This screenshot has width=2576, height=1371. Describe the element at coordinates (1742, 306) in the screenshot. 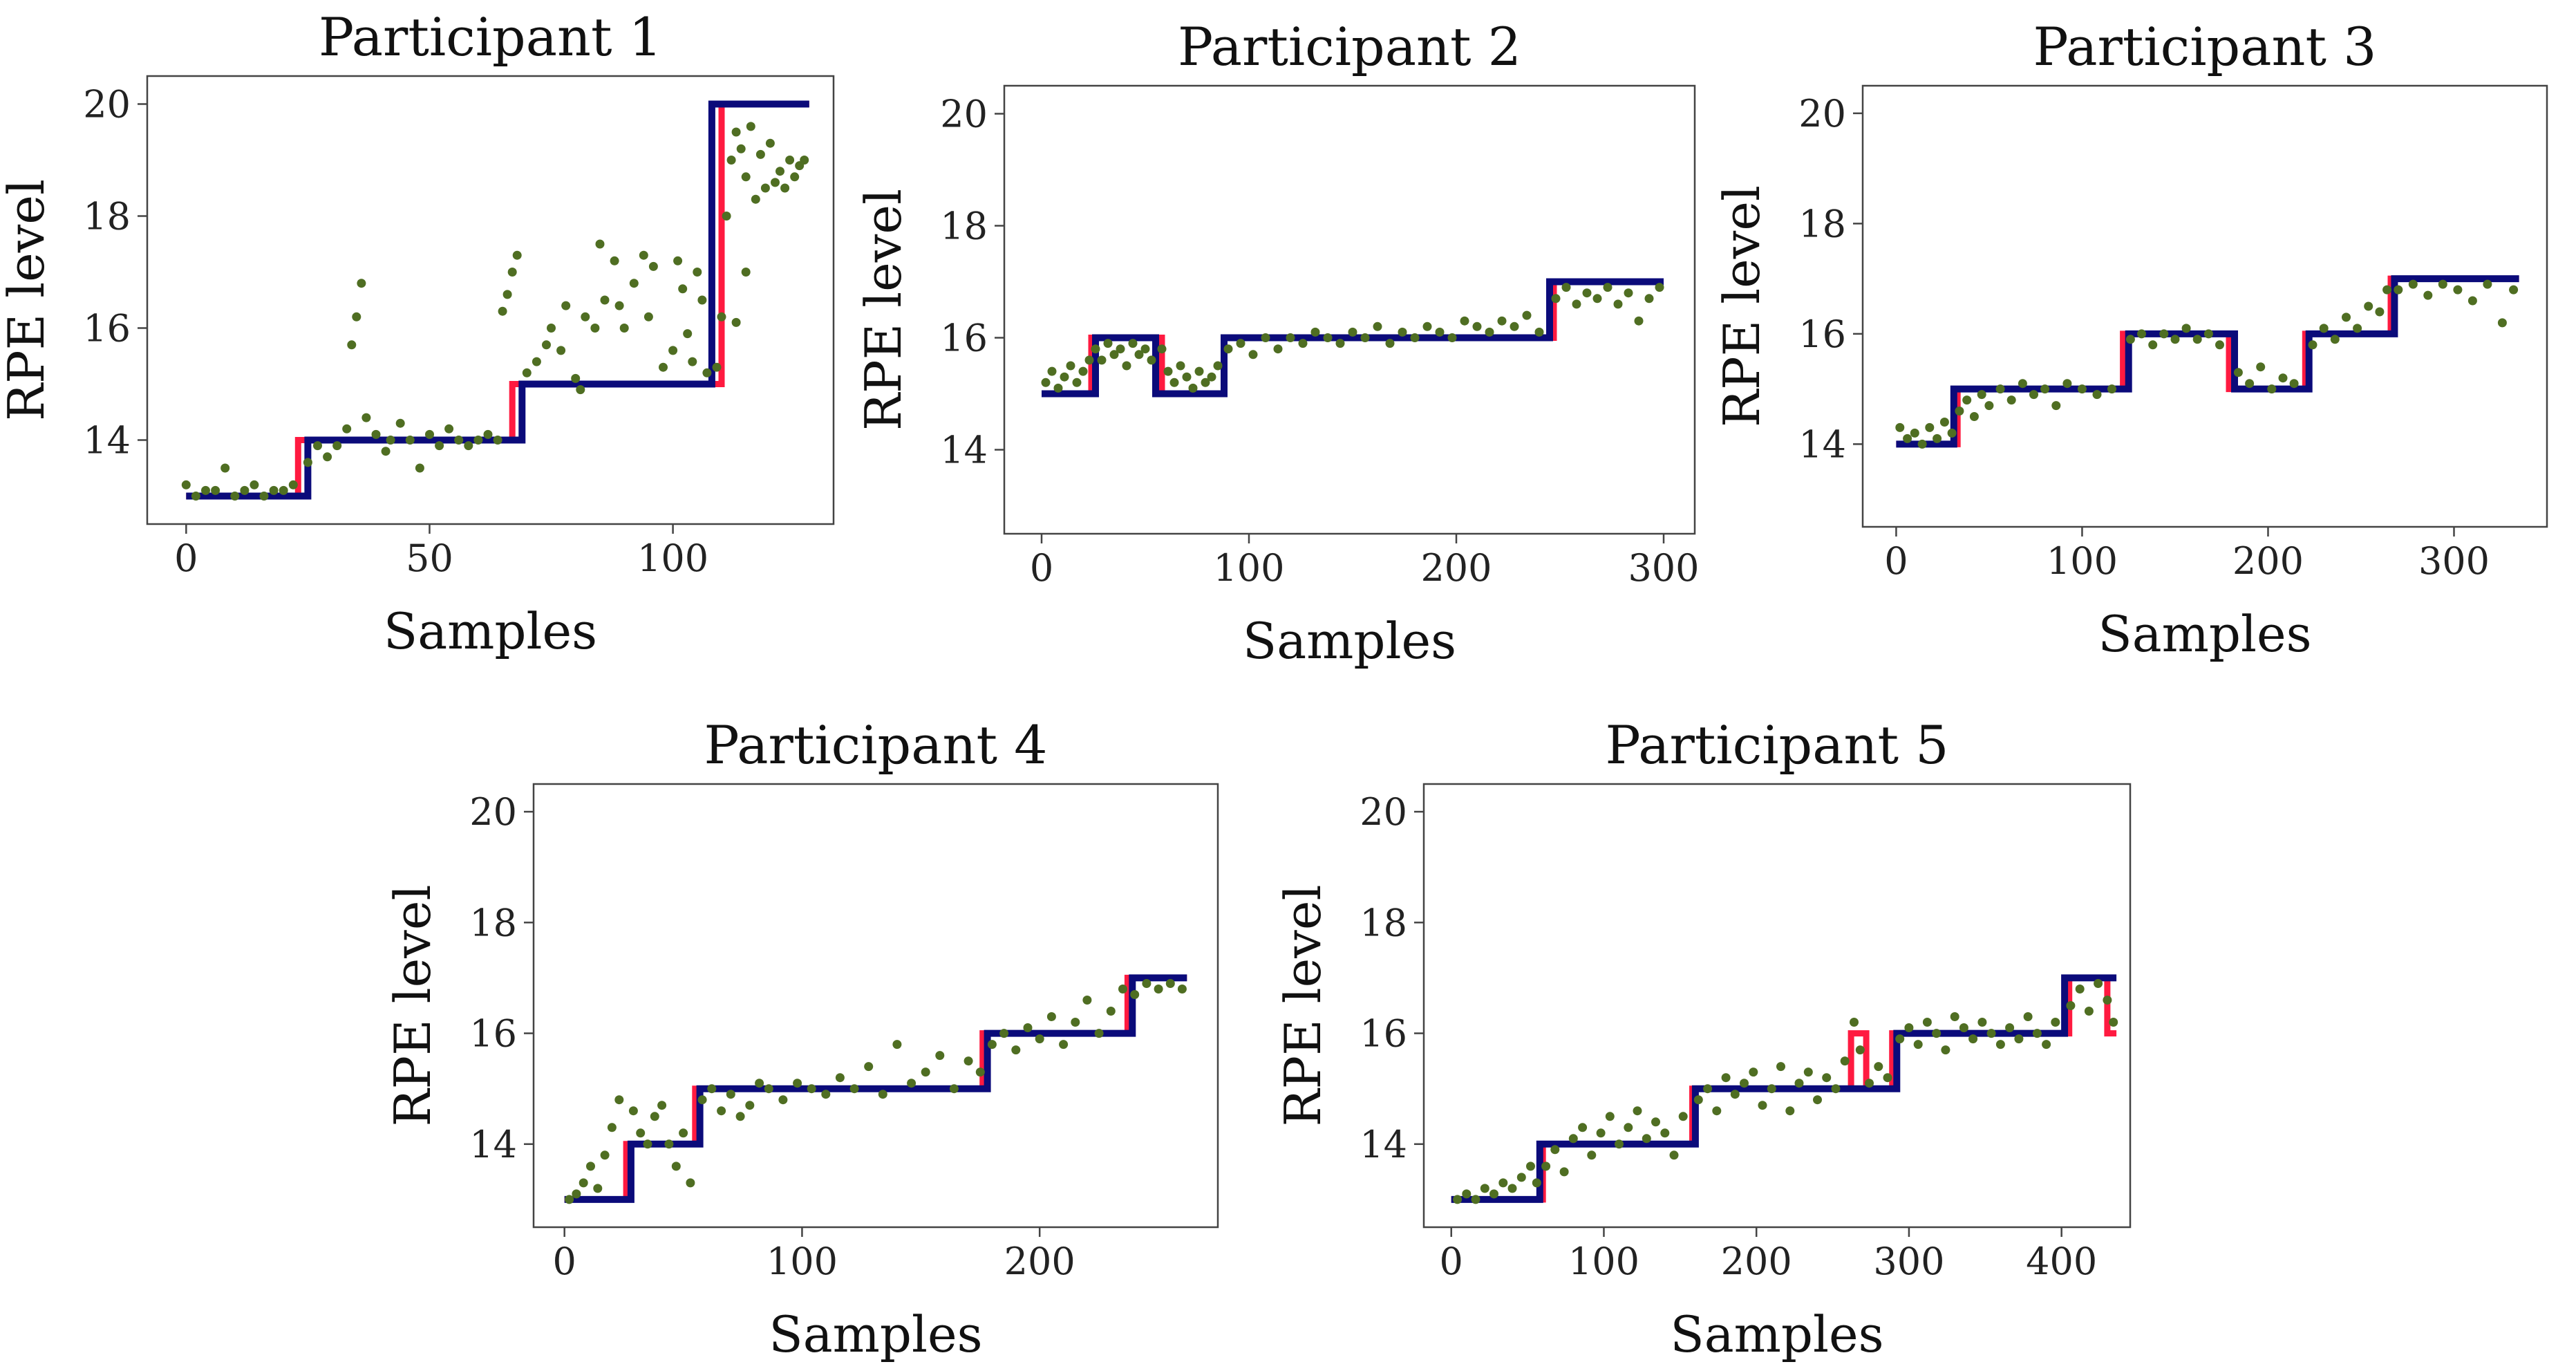

I see `y-axis-label: RPE level` at that location.